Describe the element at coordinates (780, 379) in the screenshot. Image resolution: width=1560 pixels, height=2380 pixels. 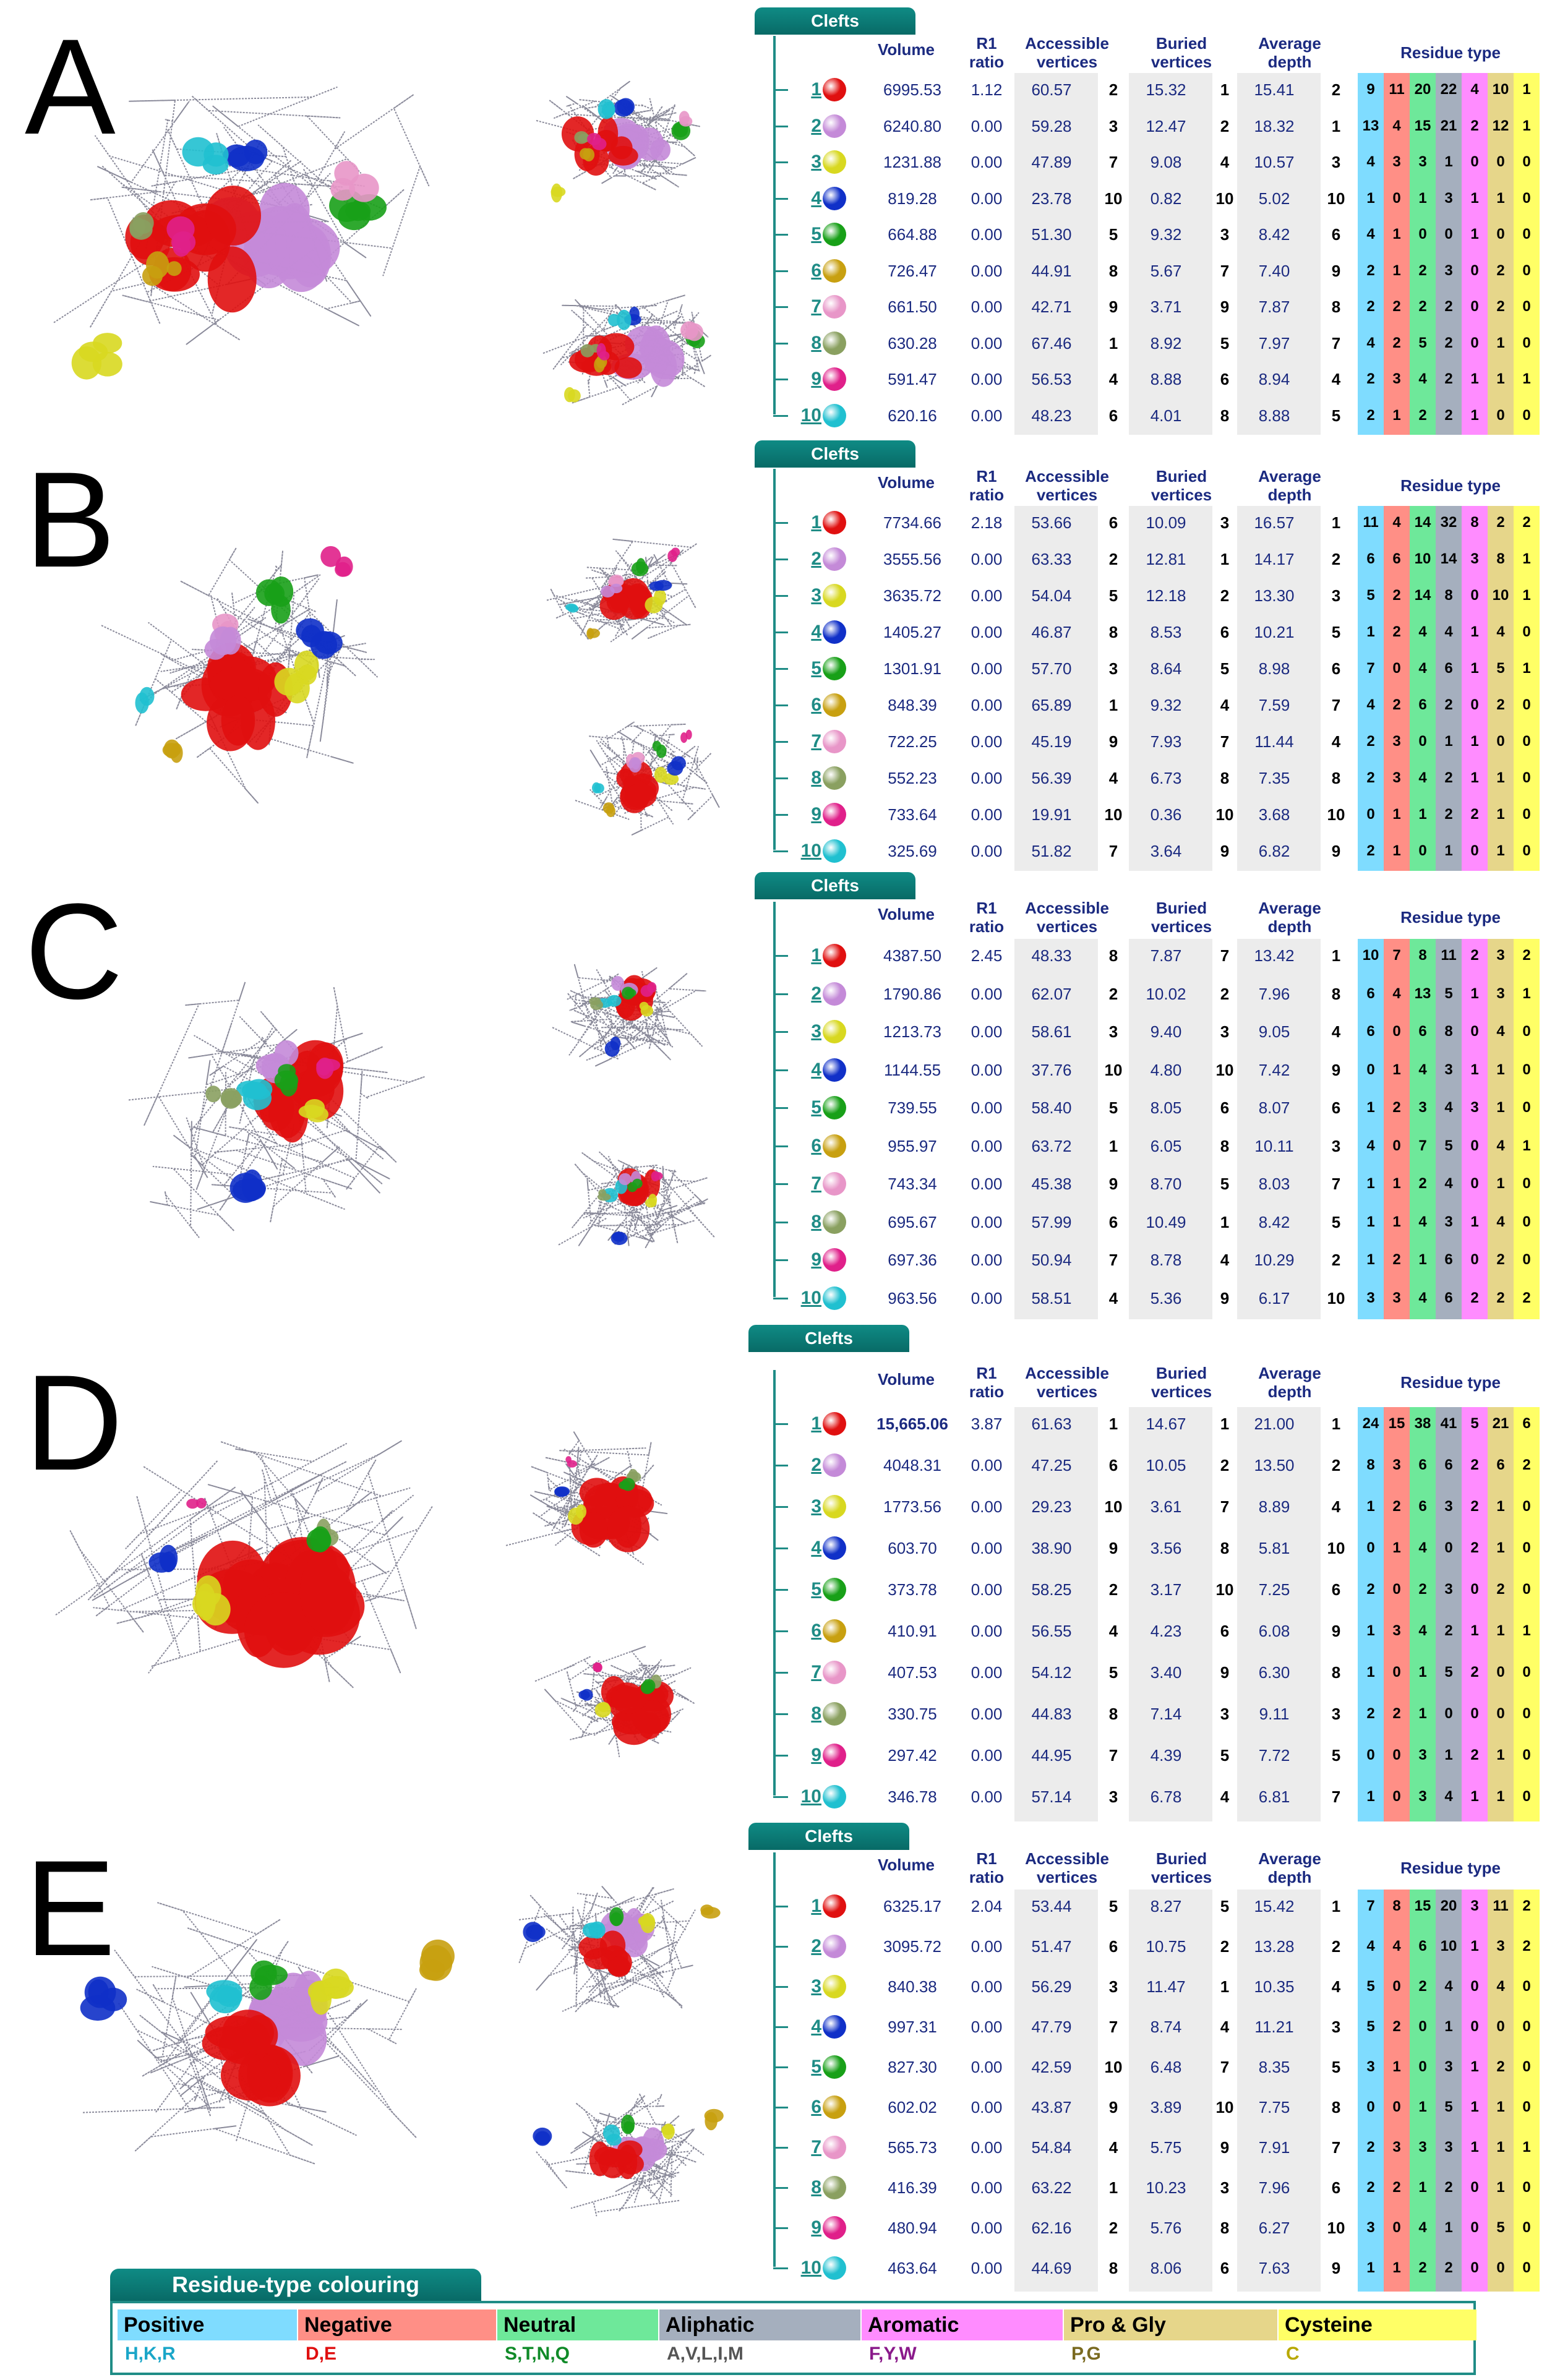
I see `cleft-row: 9 591.47 0.00 56.53 4 8.88 6 8.94 4 2 3 4 2 1 1 1` at that location.